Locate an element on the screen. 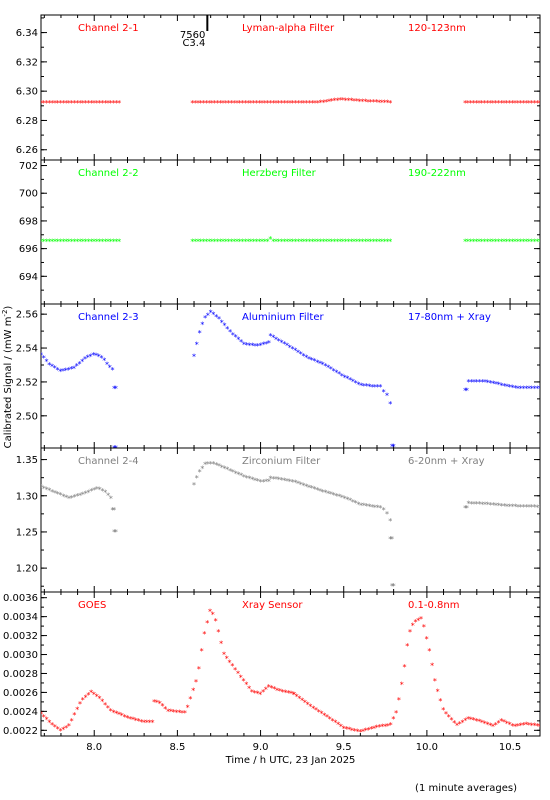 This screenshot has width=550, height=800. y-axis-label-prefix: Calibrated Signal / (mW m is located at coordinates (8, 383).